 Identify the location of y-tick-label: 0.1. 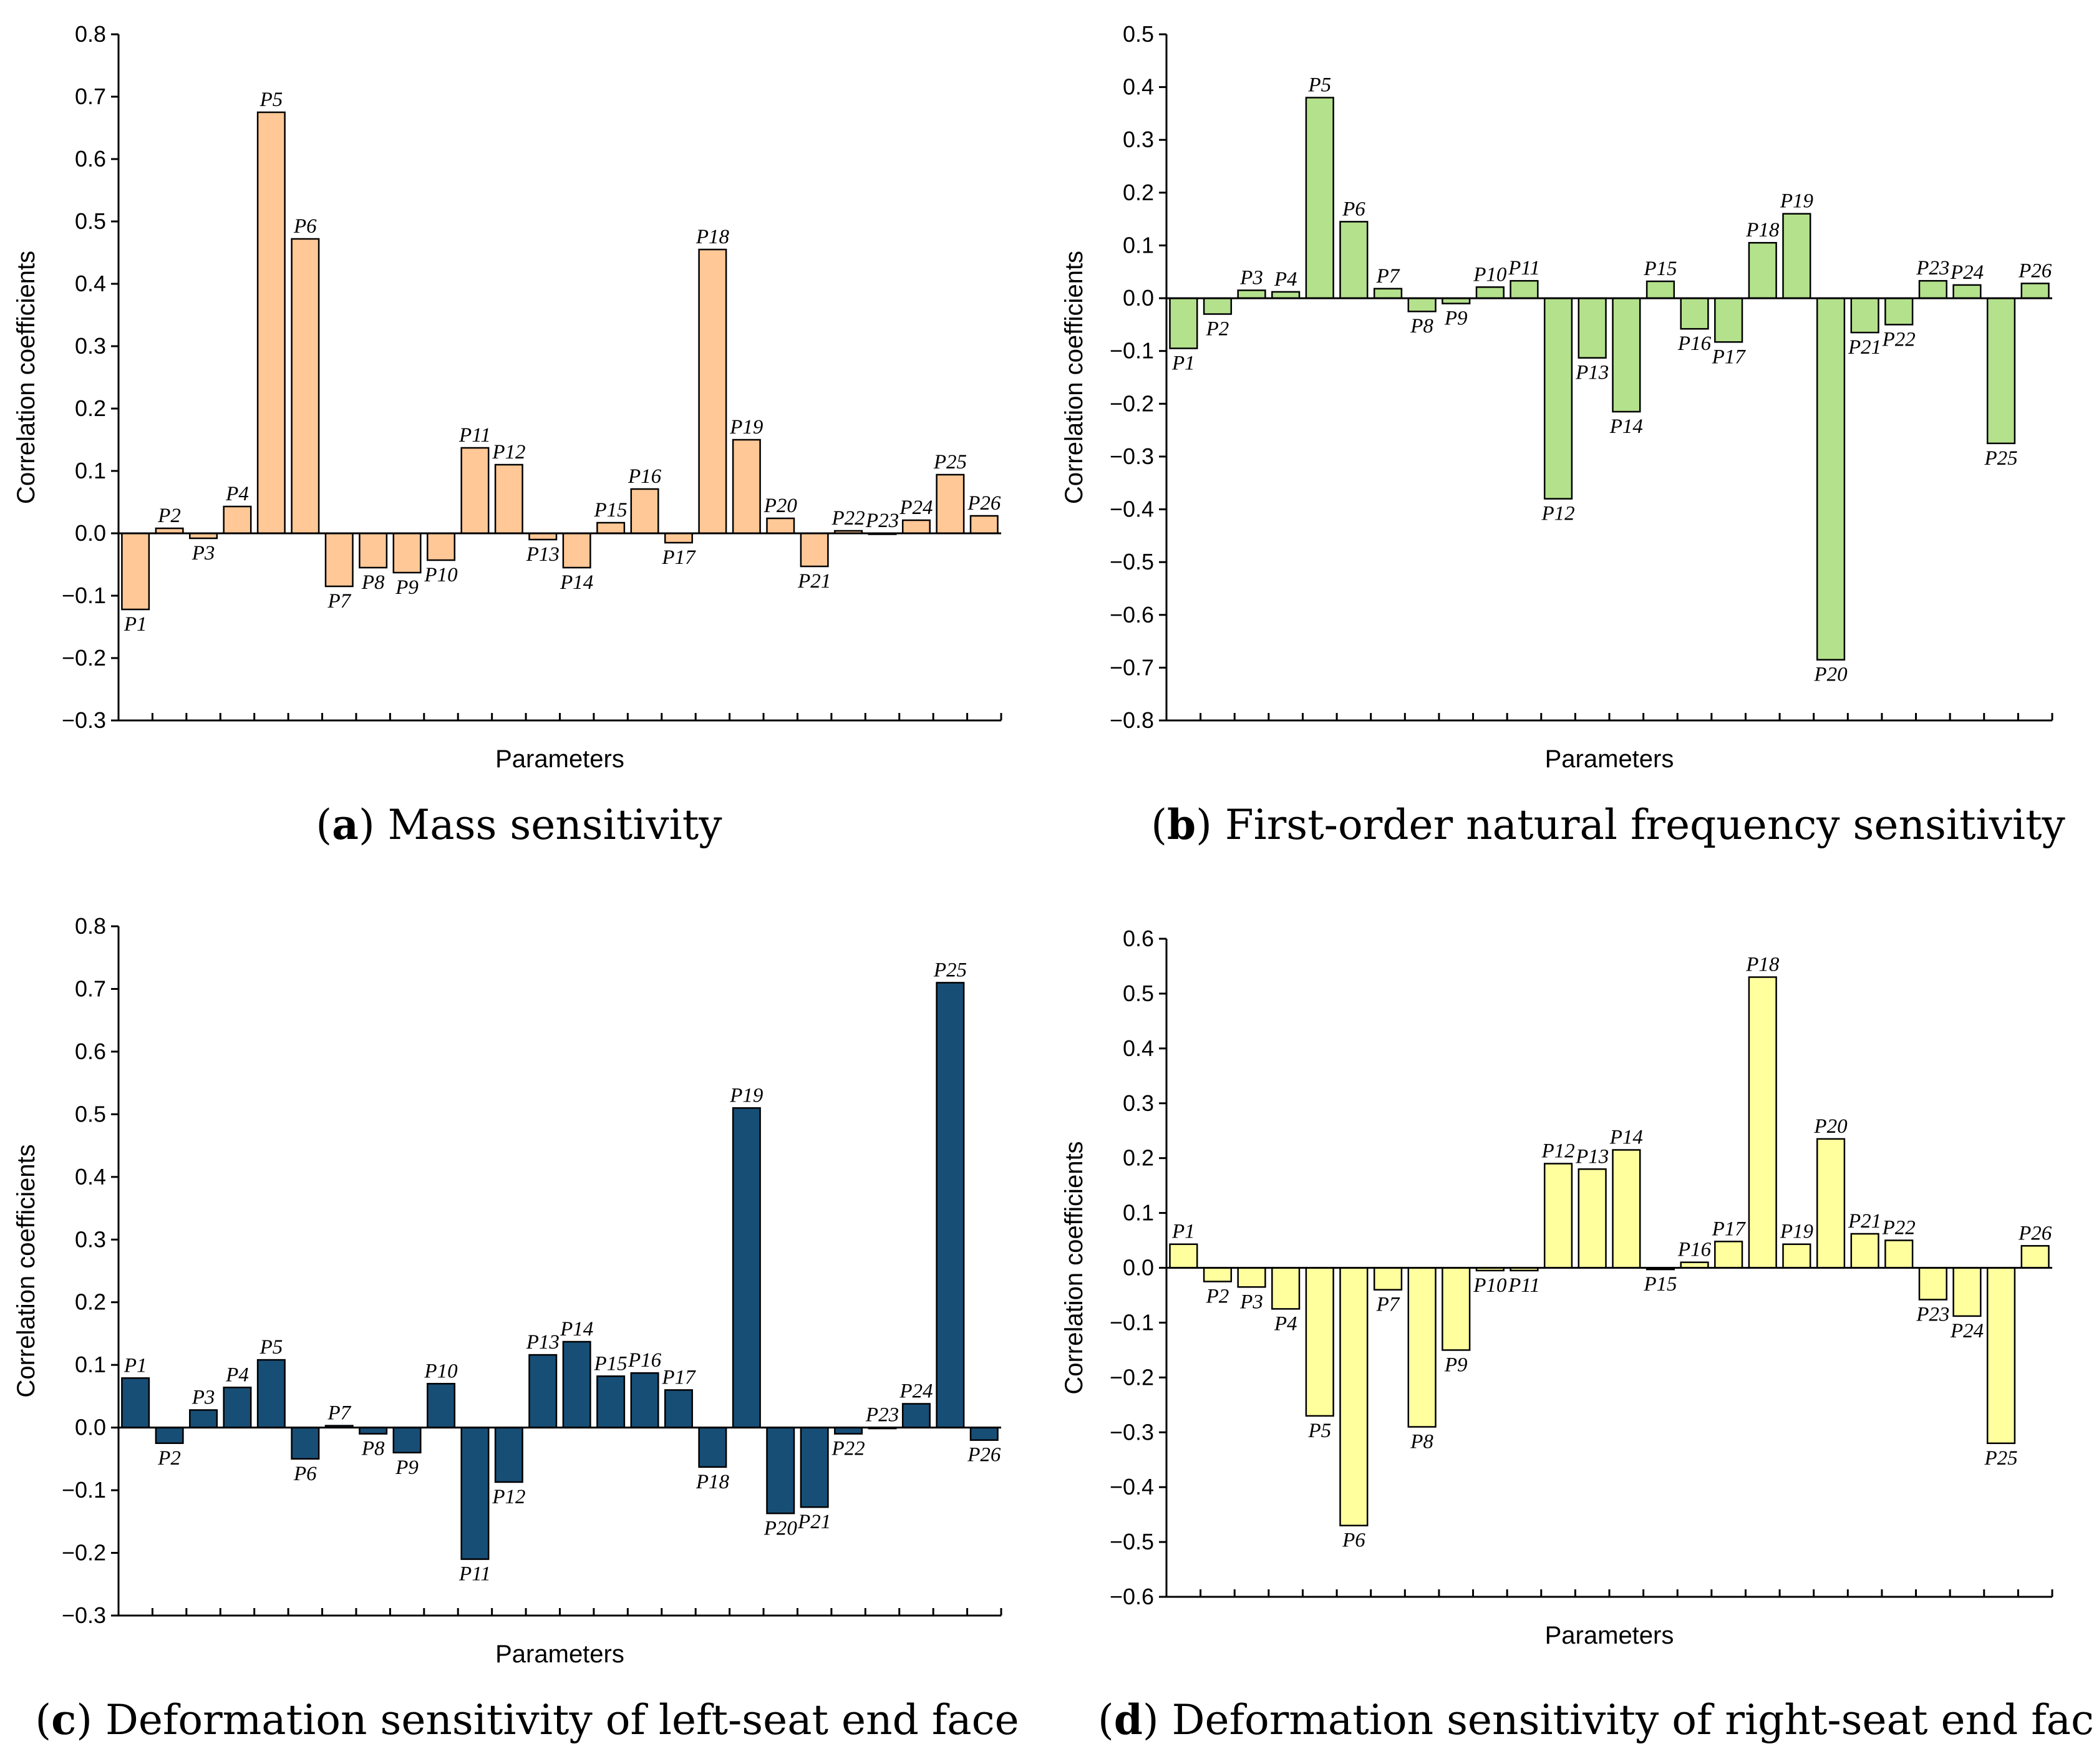
(91, 1364).